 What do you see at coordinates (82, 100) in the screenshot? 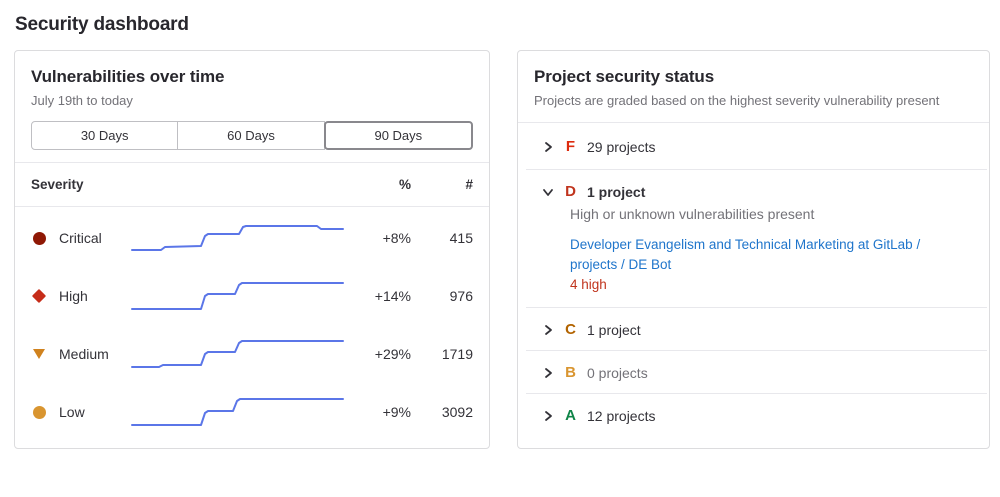
I see `vuln-date-range: July 19th to today` at bounding box center [82, 100].